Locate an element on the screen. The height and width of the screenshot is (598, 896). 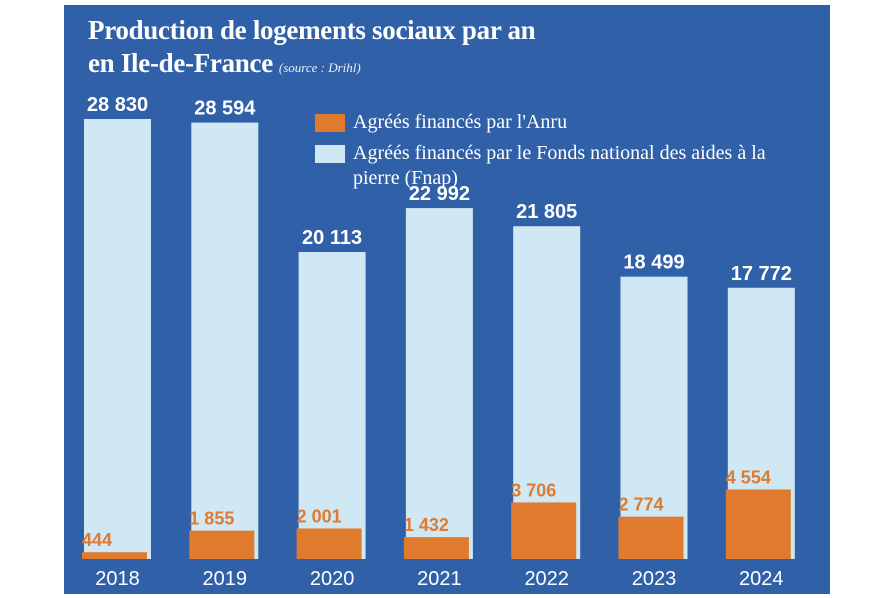
bar-anru-2020 is located at coordinates (329, 543).